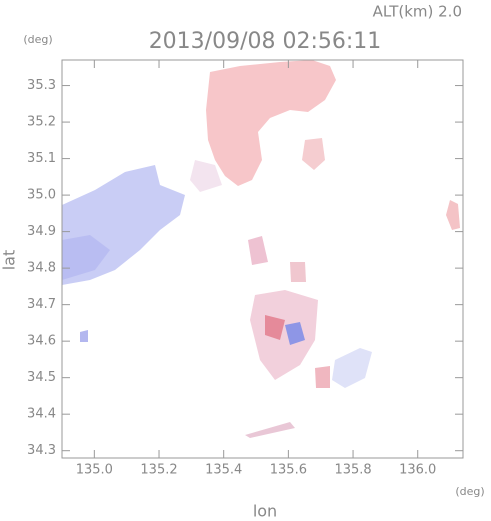  I want to click on x-unit: (deg), so click(469, 491).